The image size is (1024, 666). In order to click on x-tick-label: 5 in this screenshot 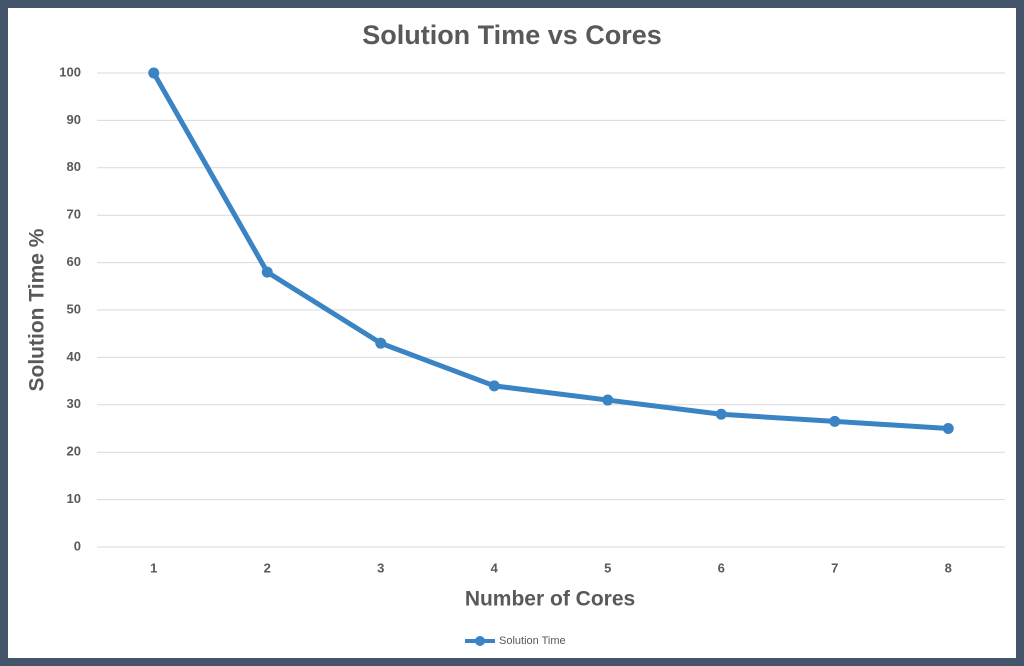, I will do `click(607, 567)`.